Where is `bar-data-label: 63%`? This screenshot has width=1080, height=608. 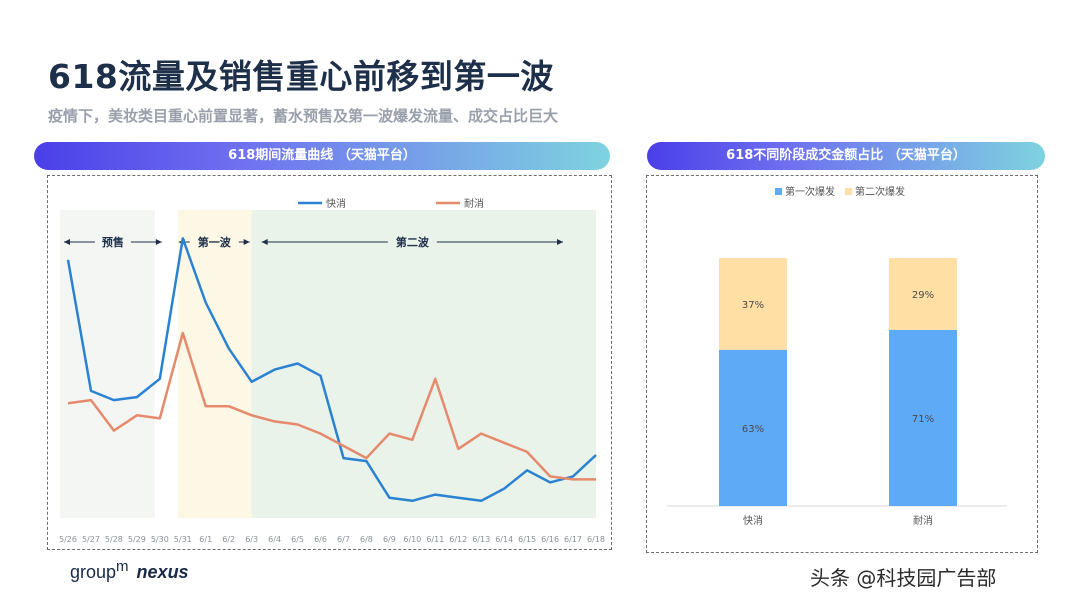
bar-data-label: 63% is located at coordinates (753, 429).